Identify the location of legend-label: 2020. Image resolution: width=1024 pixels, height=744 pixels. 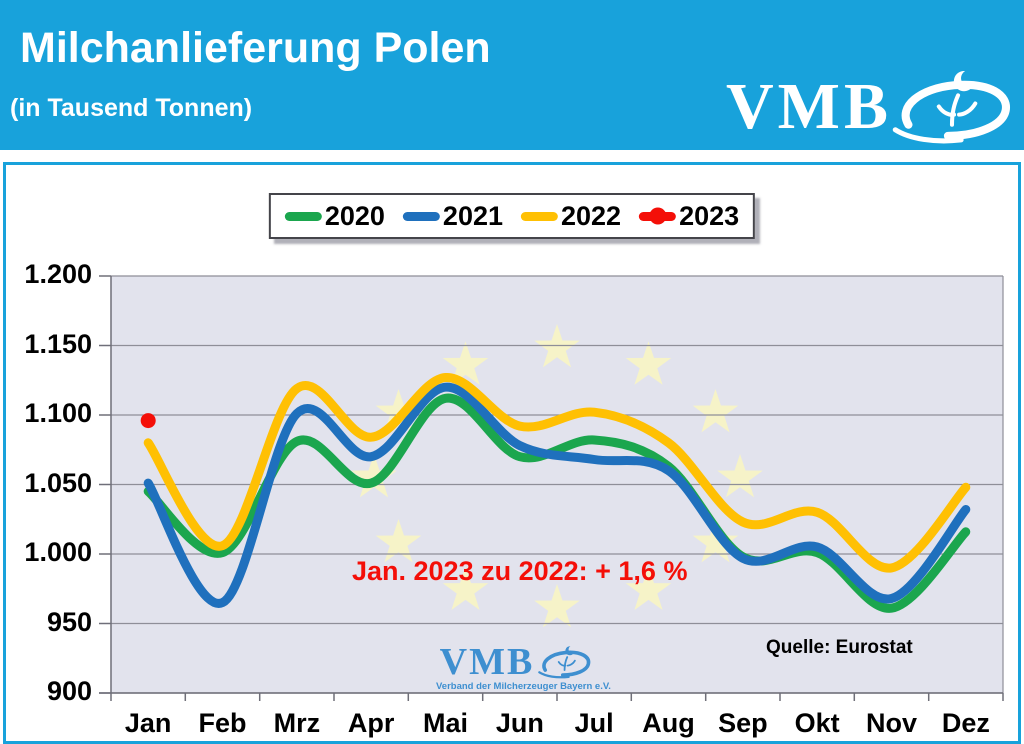
(354, 215).